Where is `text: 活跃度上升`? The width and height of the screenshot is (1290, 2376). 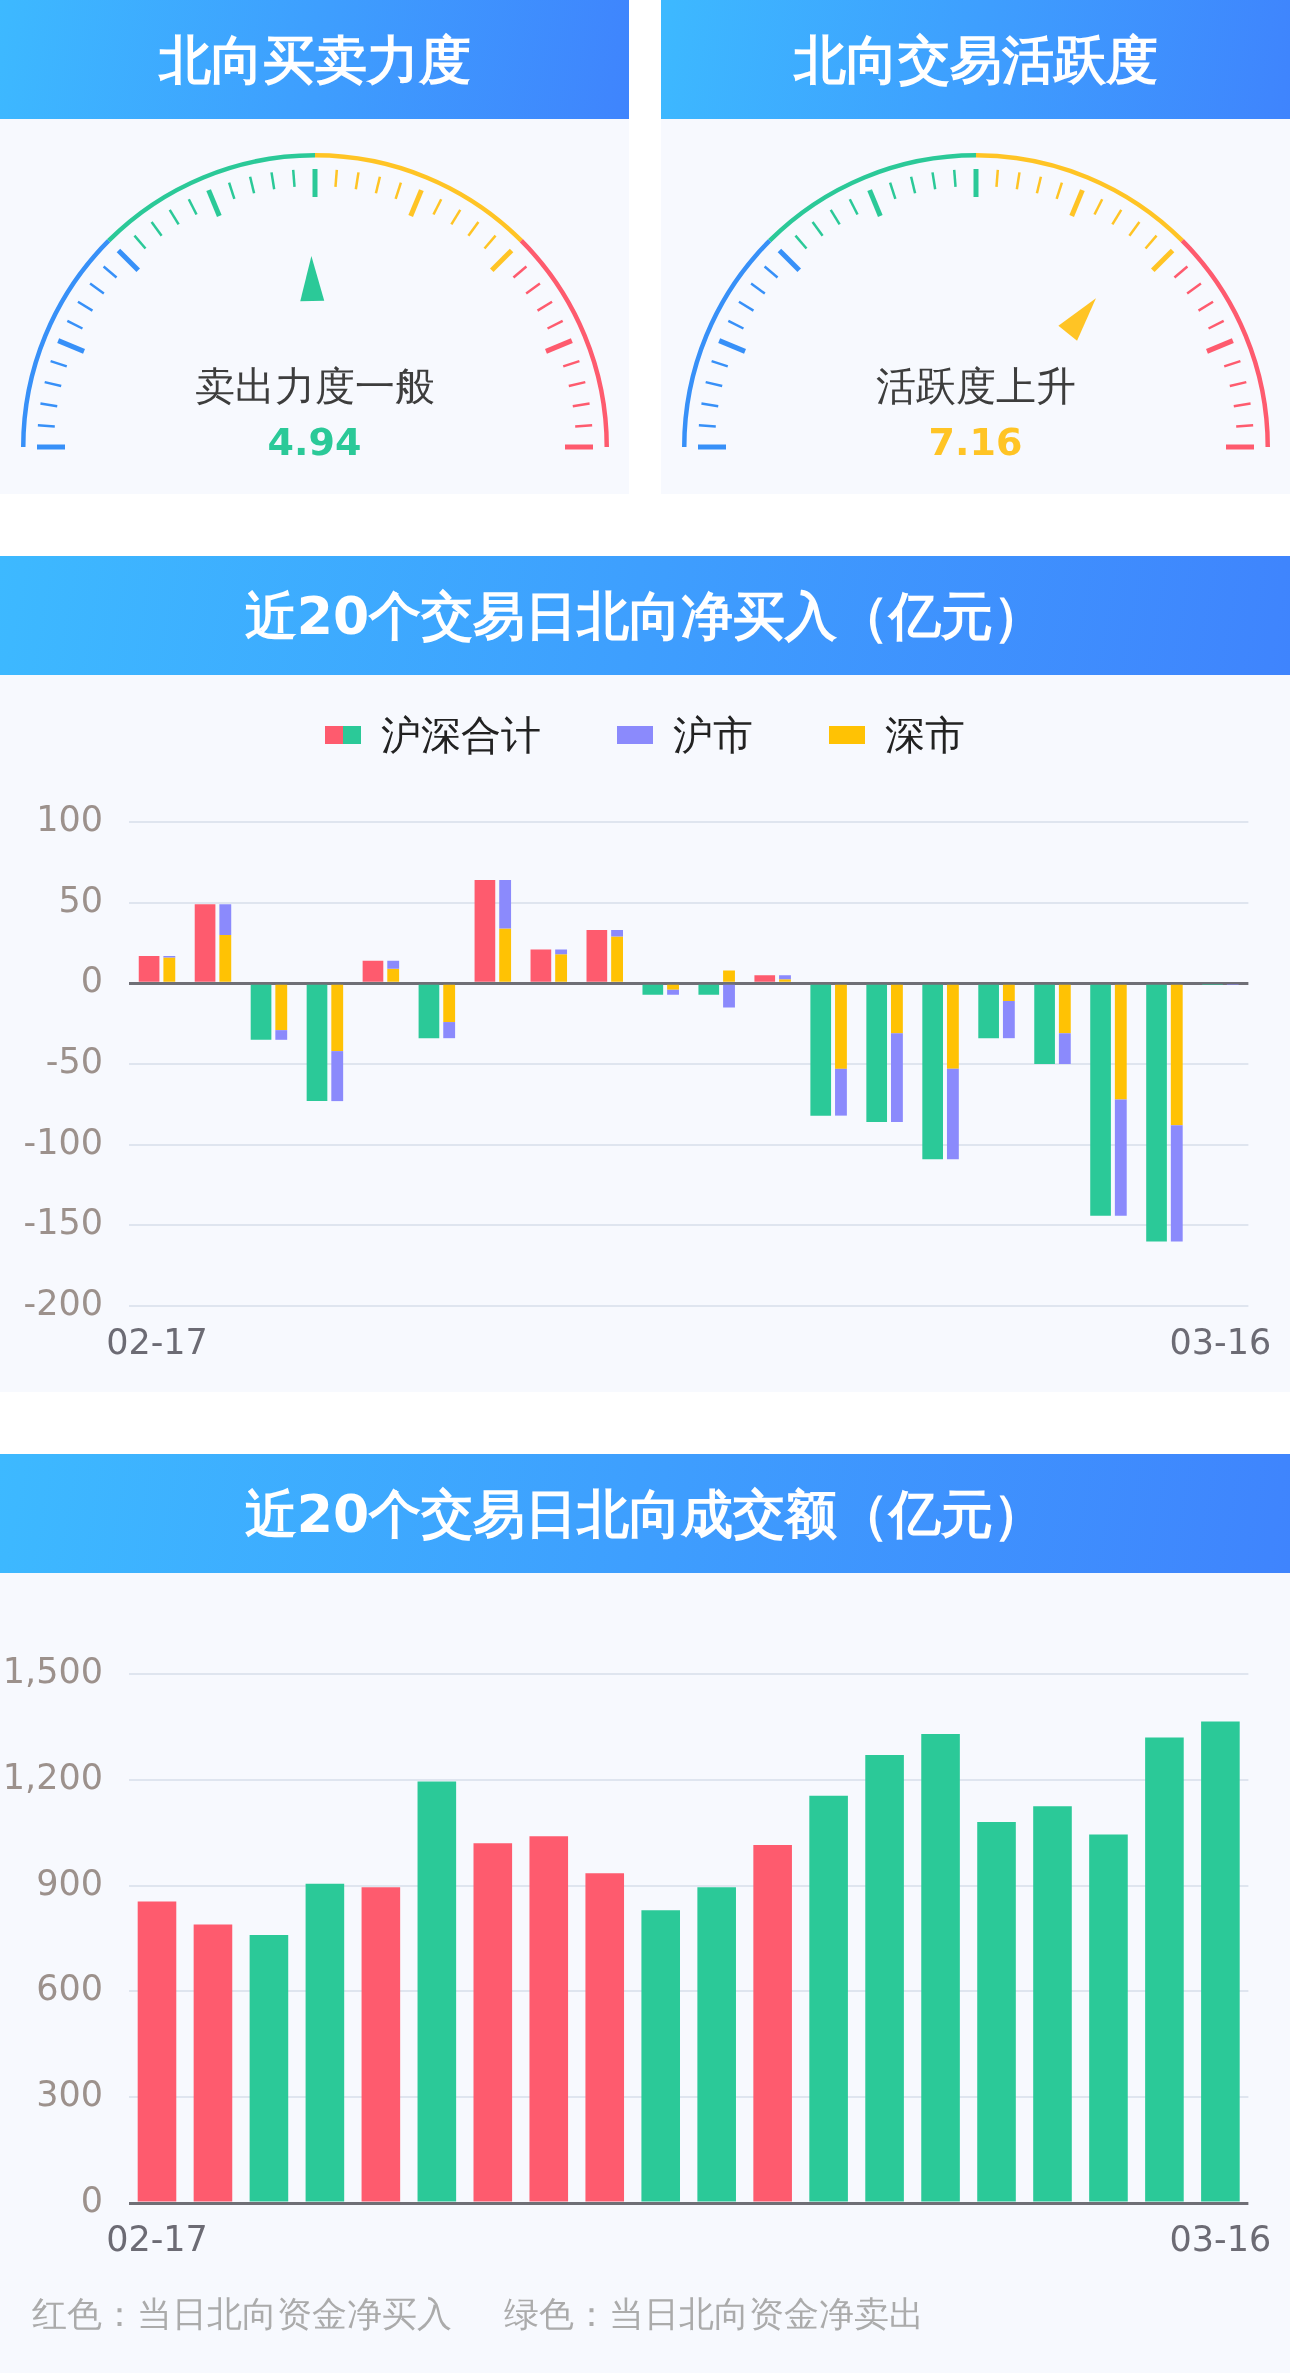
text: 活跃度上升 is located at coordinates (975, 386).